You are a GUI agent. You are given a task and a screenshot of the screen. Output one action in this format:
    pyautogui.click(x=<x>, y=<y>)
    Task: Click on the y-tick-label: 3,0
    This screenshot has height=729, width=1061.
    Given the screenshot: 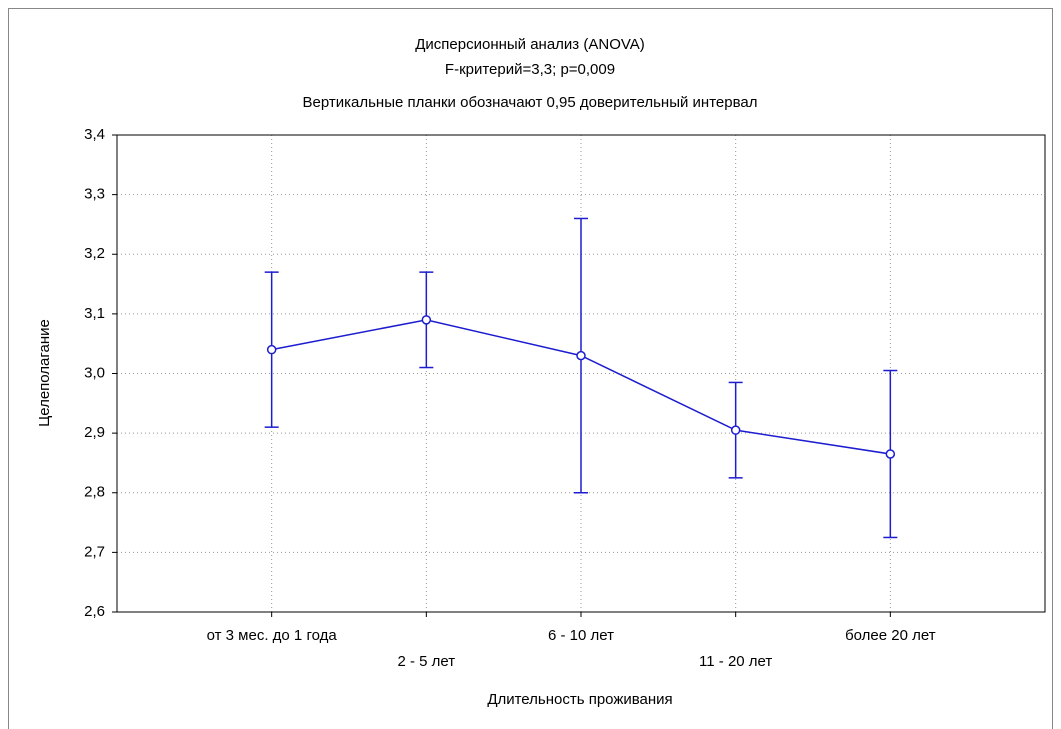 What is the action you would take?
    pyautogui.click(x=94, y=372)
    